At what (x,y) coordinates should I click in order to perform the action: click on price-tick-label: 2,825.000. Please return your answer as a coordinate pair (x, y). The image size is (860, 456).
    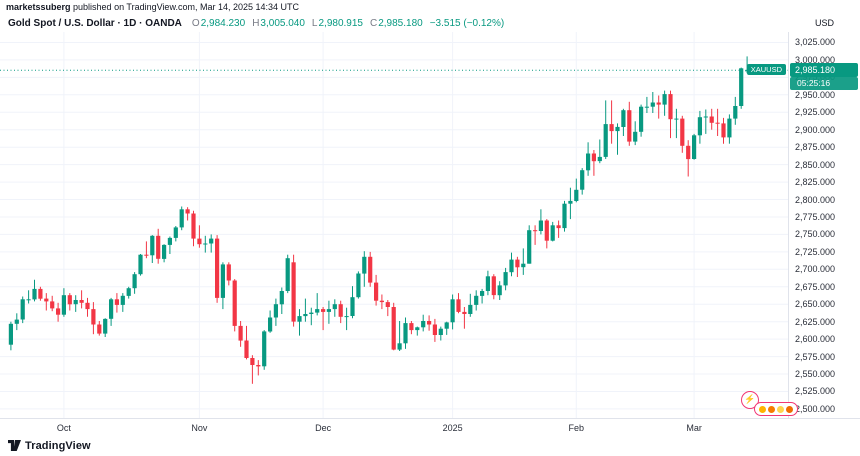
    Looking at the image, I should click on (815, 182).